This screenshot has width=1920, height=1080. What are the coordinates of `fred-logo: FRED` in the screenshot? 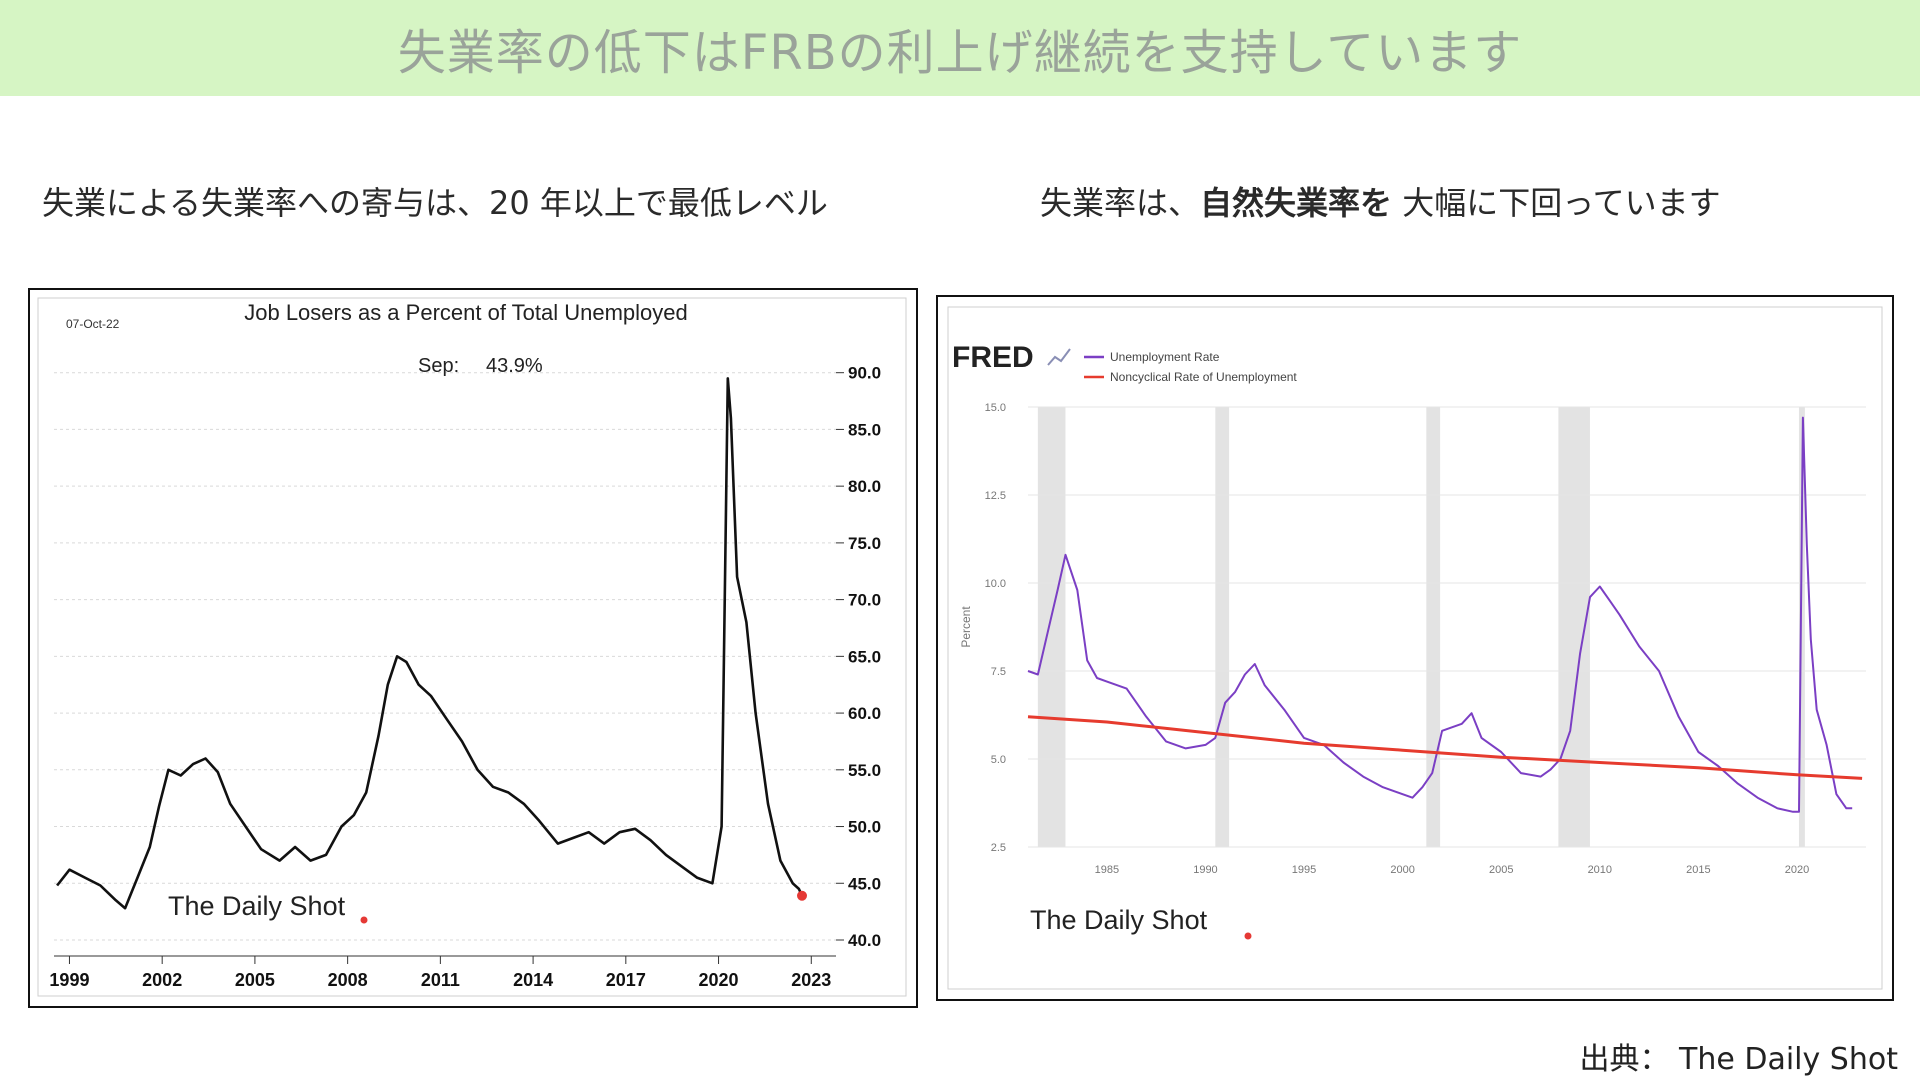 It's located at (993, 357).